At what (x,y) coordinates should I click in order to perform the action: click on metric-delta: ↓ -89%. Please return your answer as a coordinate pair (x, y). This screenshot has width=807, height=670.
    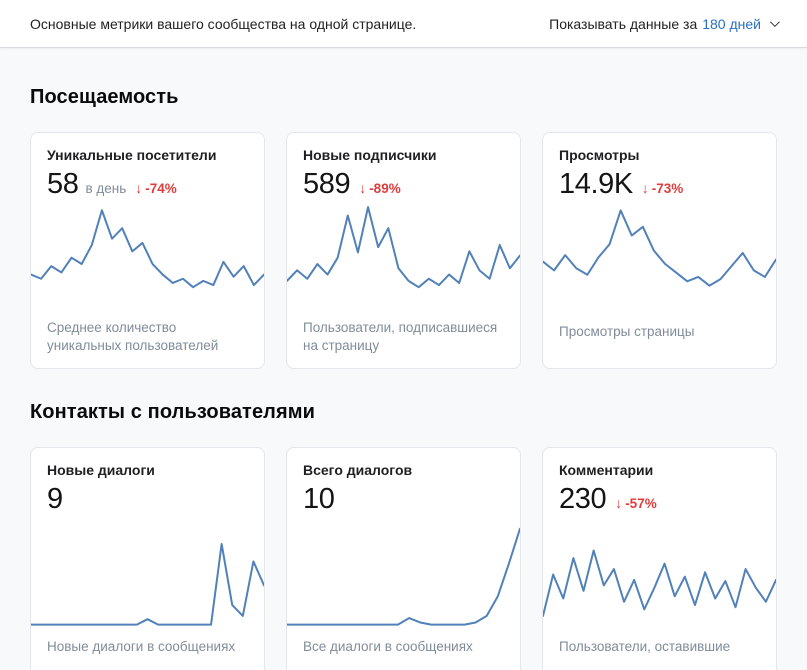
    Looking at the image, I should click on (380, 188).